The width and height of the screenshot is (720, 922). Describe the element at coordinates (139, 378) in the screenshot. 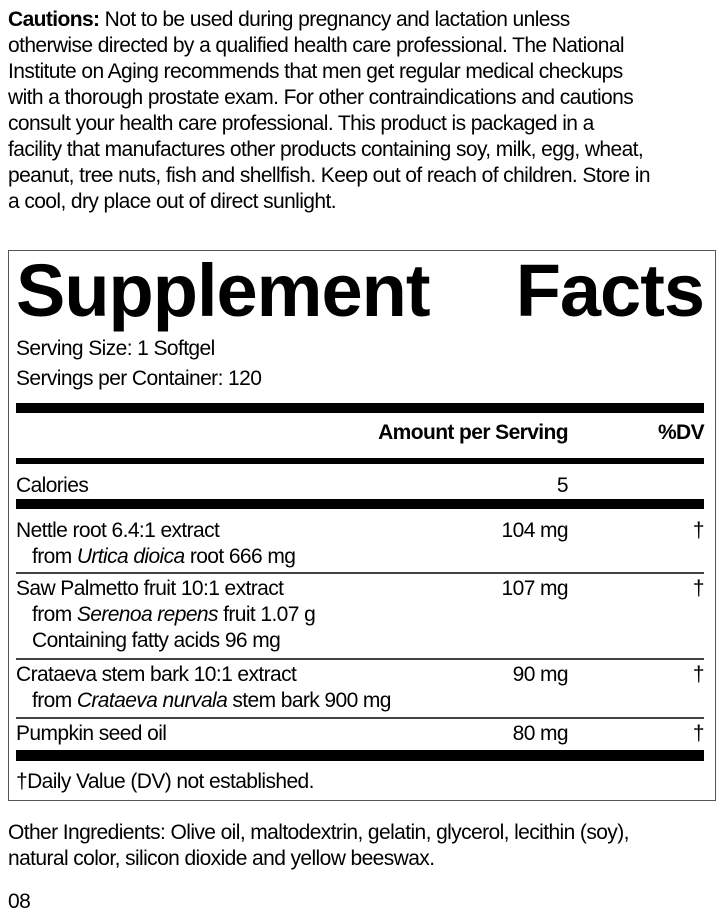

I see `servings-per-container: Servings per Container: 120` at that location.